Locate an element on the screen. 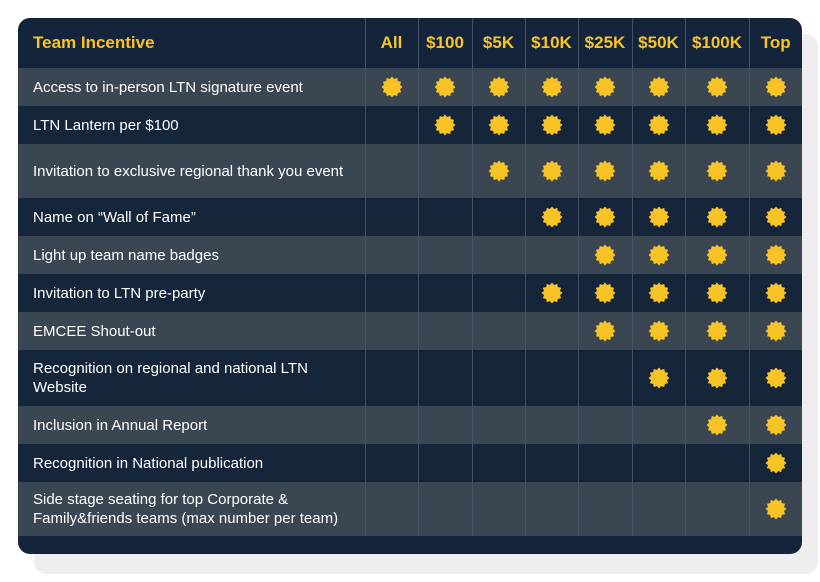  incentive-label: Recognition in National publication is located at coordinates (192, 463).